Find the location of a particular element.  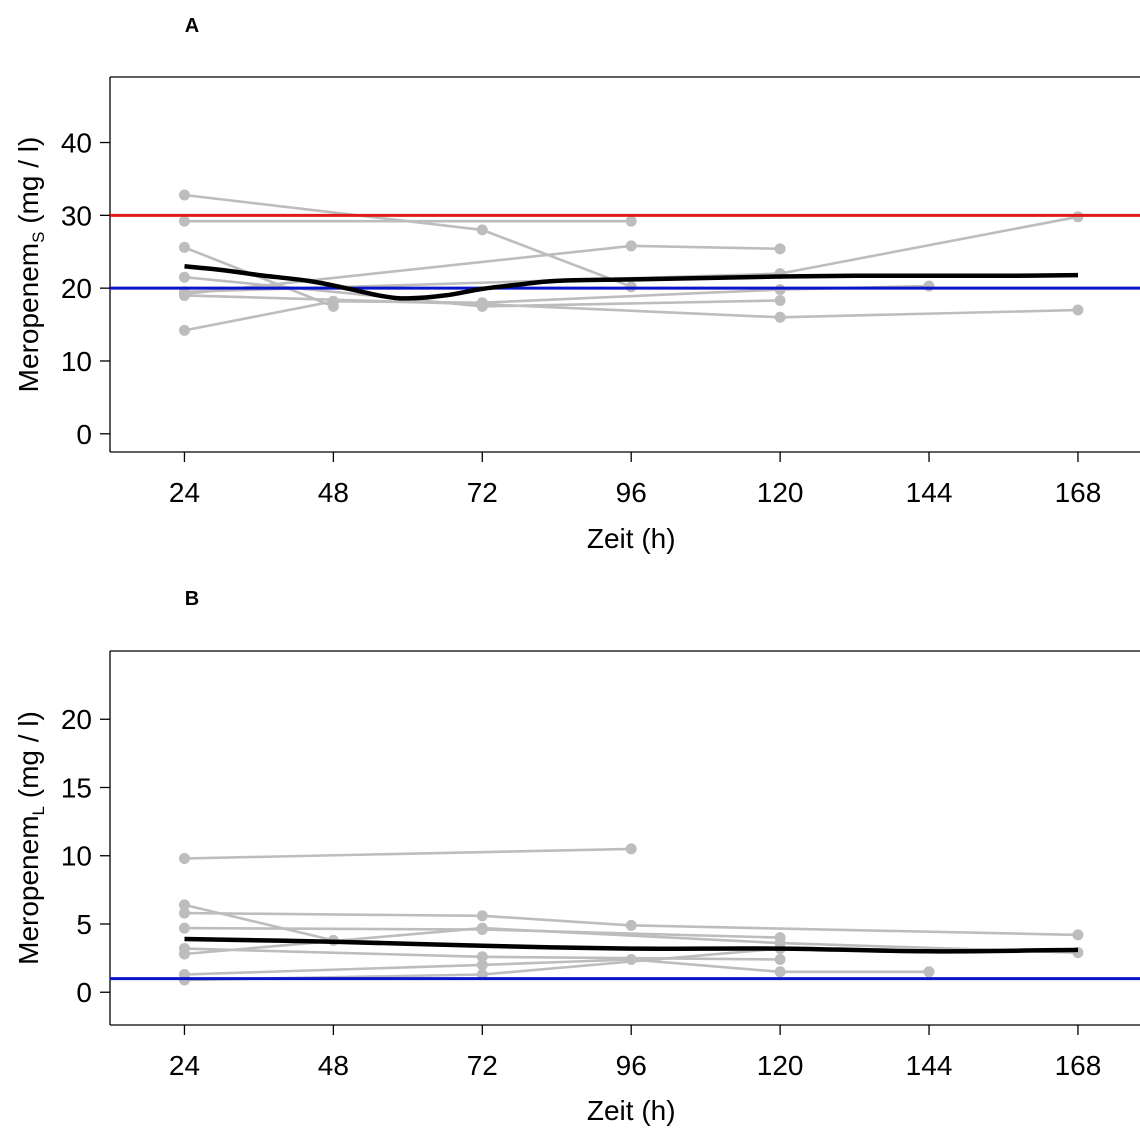

y-axis-title: MeropenemL (mg / l) is located at coordinates (30, 838).